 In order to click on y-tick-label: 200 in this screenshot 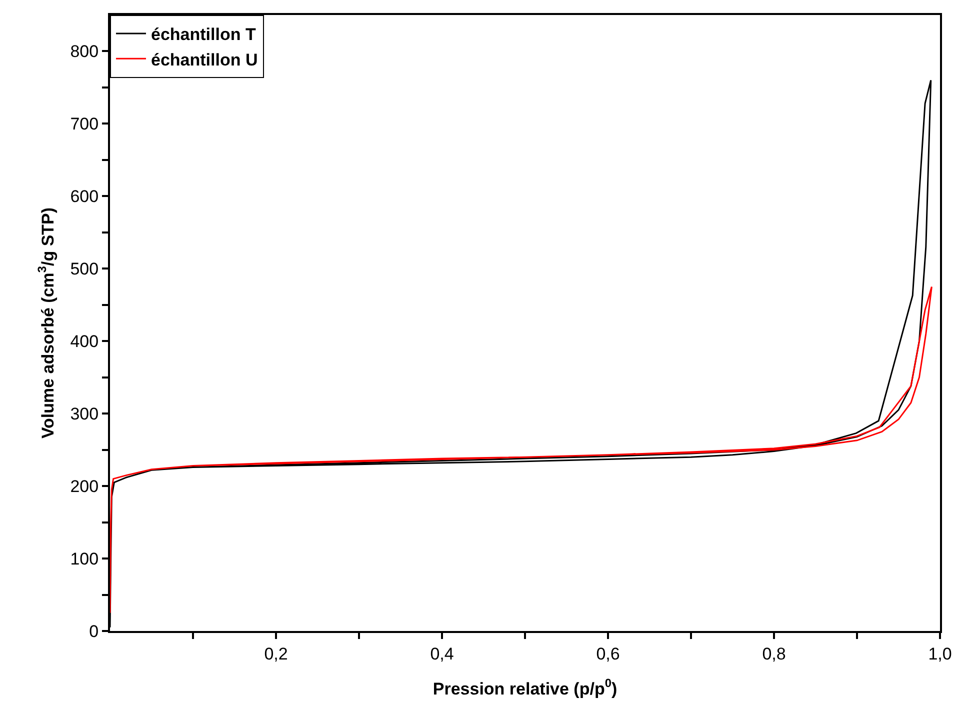, I will do `click(84, 486)`.